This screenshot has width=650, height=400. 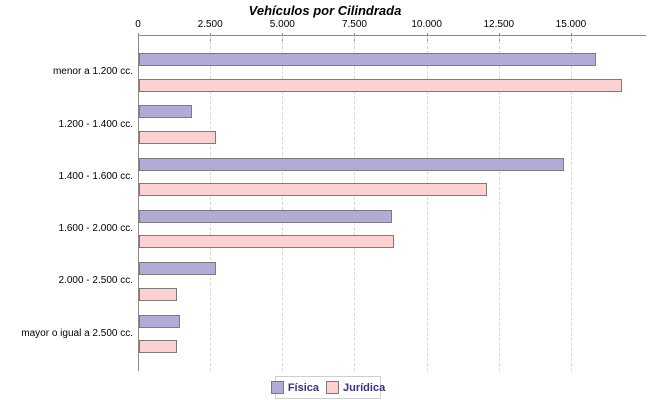 What do you see at coordinates (499, 203) in the screenshot?
I see `gridline-12.500` at bounding box center [499, 203].